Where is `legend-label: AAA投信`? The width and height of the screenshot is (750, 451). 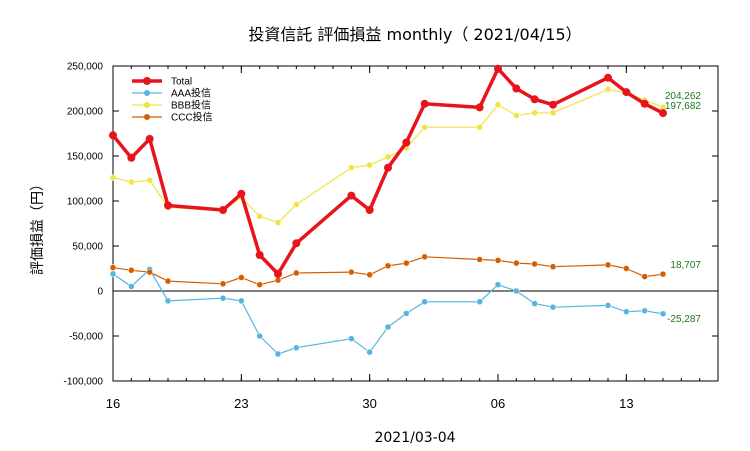 legend-label: AAA投信 is located at coordinates (191, 93).